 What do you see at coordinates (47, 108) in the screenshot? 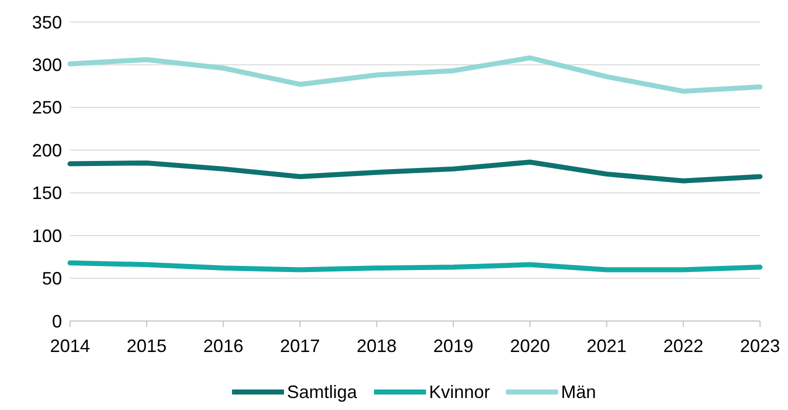
I see `y-tick-label: 250` at bounding box center [47, 108].